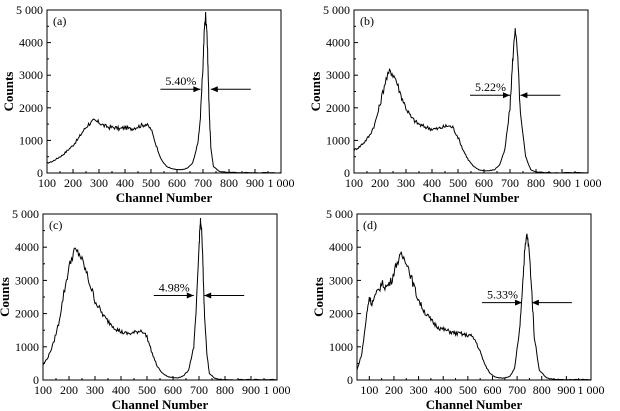 The height and width of the screenshot is (411, 620). I want to click on fwhm-annotation: 4.98%, so click(174, 288).